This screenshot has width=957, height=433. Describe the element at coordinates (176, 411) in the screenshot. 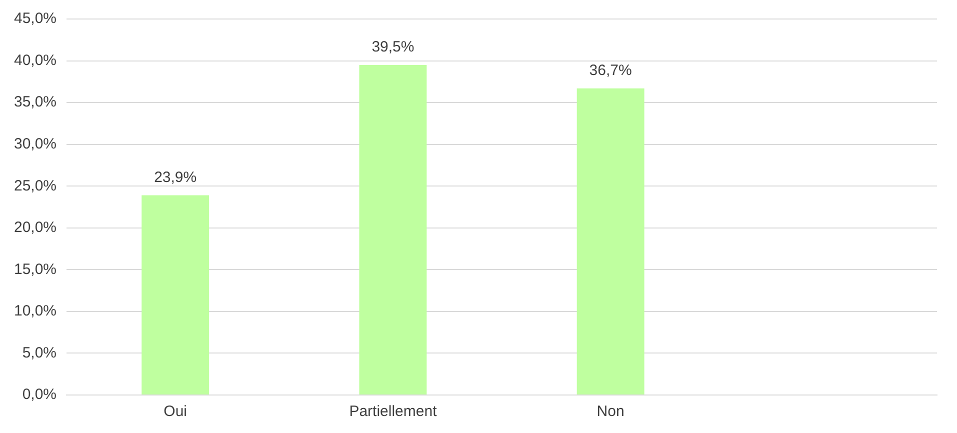

I see `x-tick-label: Oui` at that location.